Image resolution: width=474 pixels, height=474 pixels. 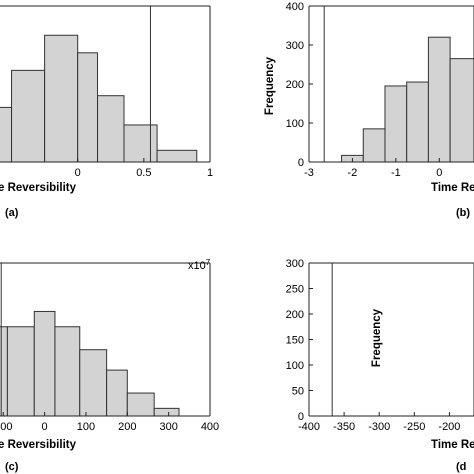 I want to click on x-tick-label-a: 0.5, so click(x=143, y=173).